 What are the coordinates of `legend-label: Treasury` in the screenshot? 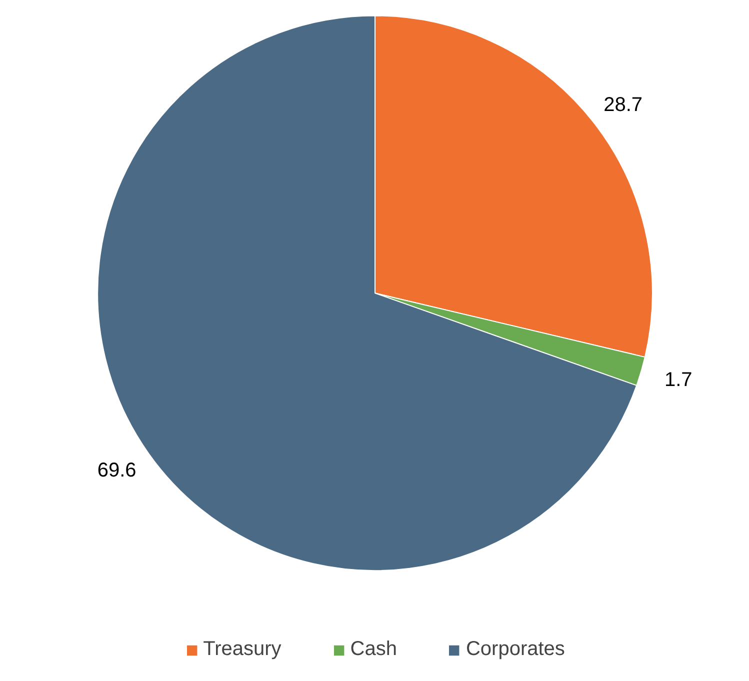 It's located at (242, 649).